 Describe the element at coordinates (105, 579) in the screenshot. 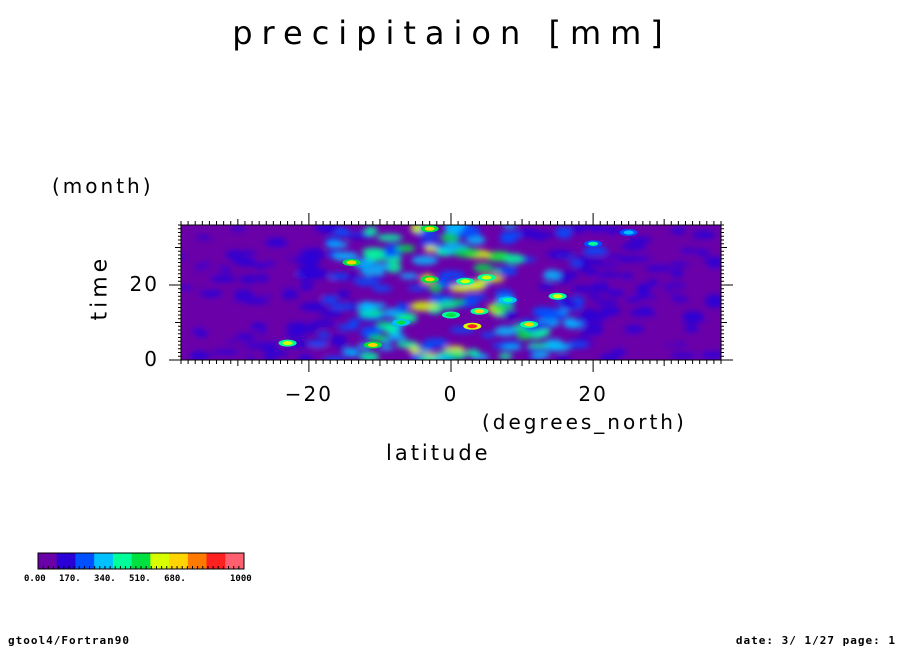

I see `colorbar-label: 340.` at that location.